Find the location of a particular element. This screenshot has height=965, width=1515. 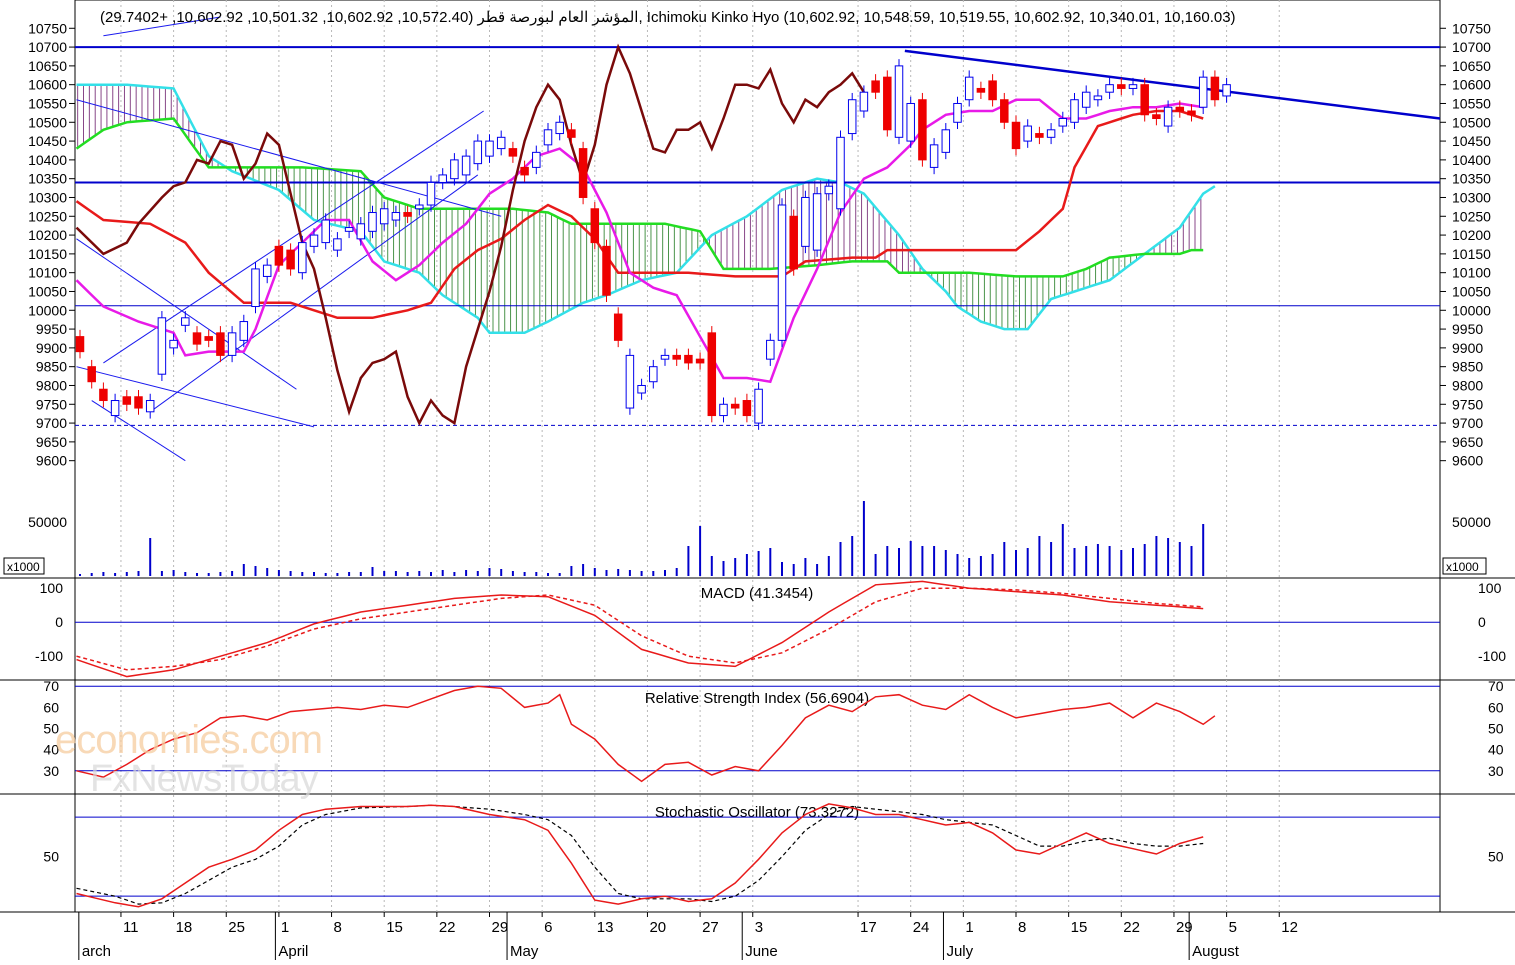

price-tick-label-right: 10700 is located at coordinates (1471, 47).